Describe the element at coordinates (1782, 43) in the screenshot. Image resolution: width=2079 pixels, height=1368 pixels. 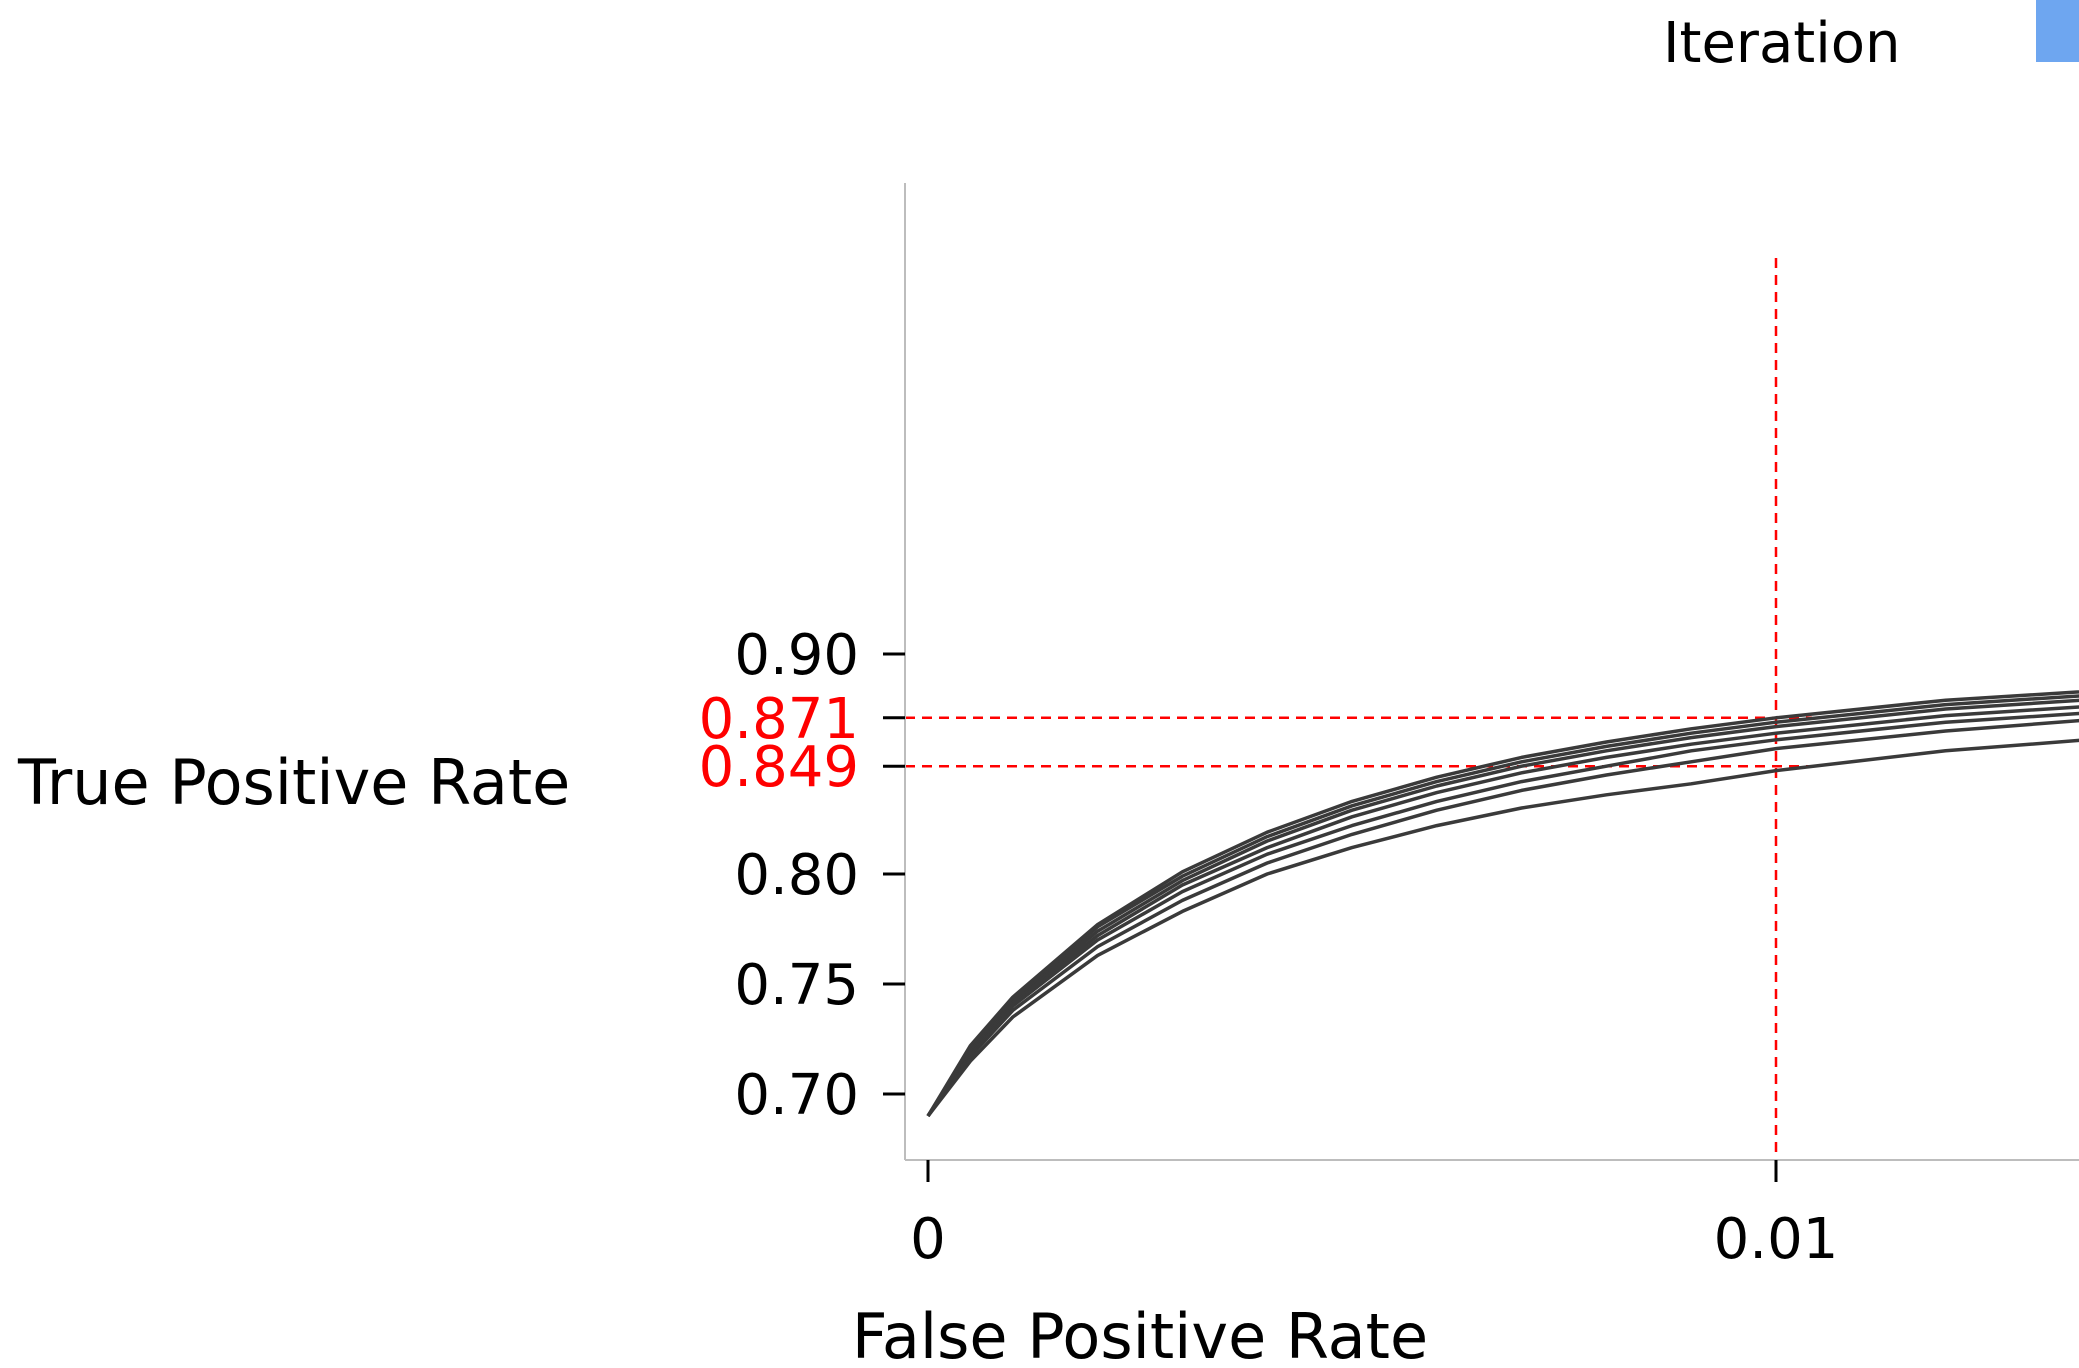
I see `legend-title: Iteration` at that location.